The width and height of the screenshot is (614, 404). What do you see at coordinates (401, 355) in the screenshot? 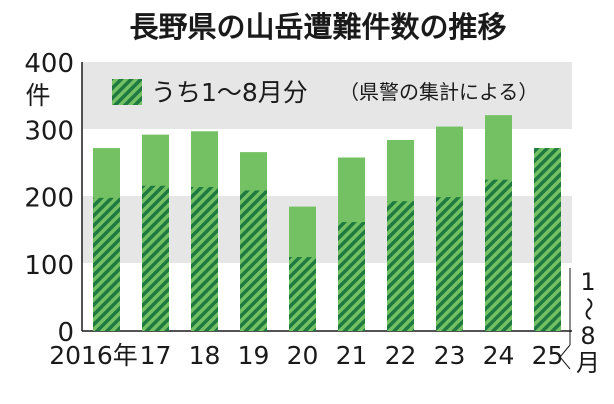
I see `x-tick-label: 22` at bounding box center [401, 355].